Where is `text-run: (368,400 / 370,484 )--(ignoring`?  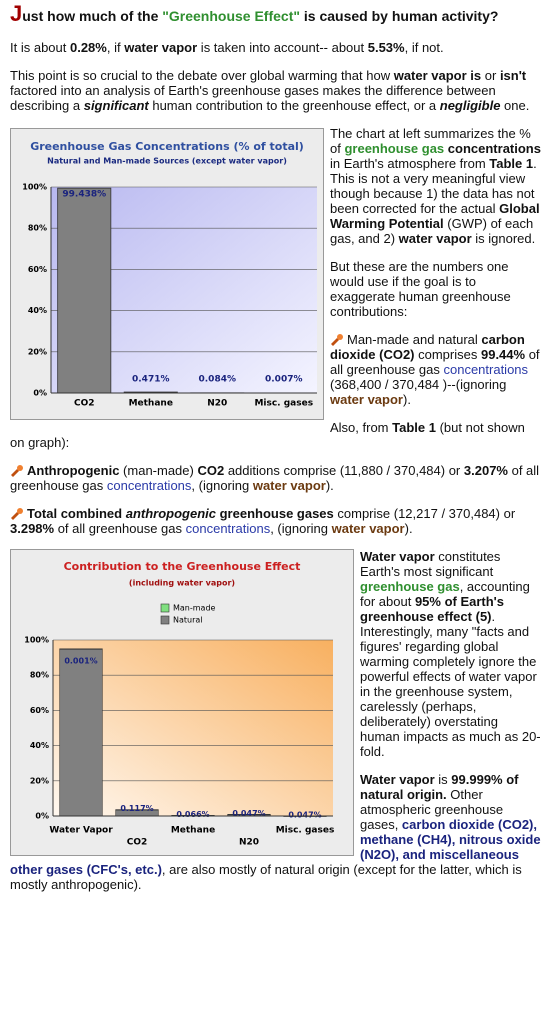 text-run: (368,400 / 370,484 )--(ignoring is located at coordinates (418, 384).